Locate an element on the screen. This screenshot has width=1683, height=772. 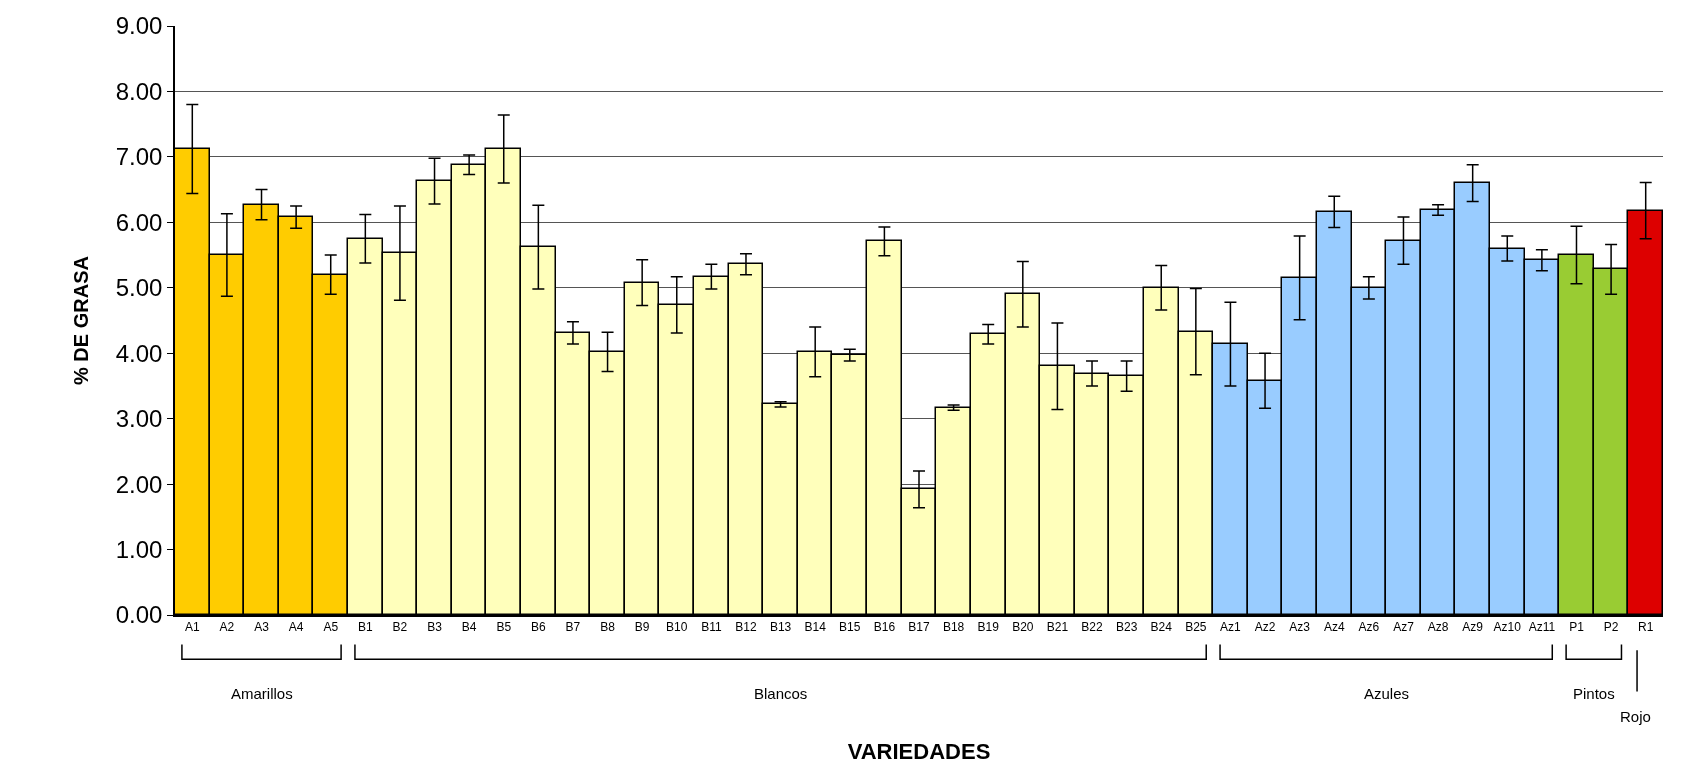
x-tick-label: B25 is located at coordinates (1196, 627).